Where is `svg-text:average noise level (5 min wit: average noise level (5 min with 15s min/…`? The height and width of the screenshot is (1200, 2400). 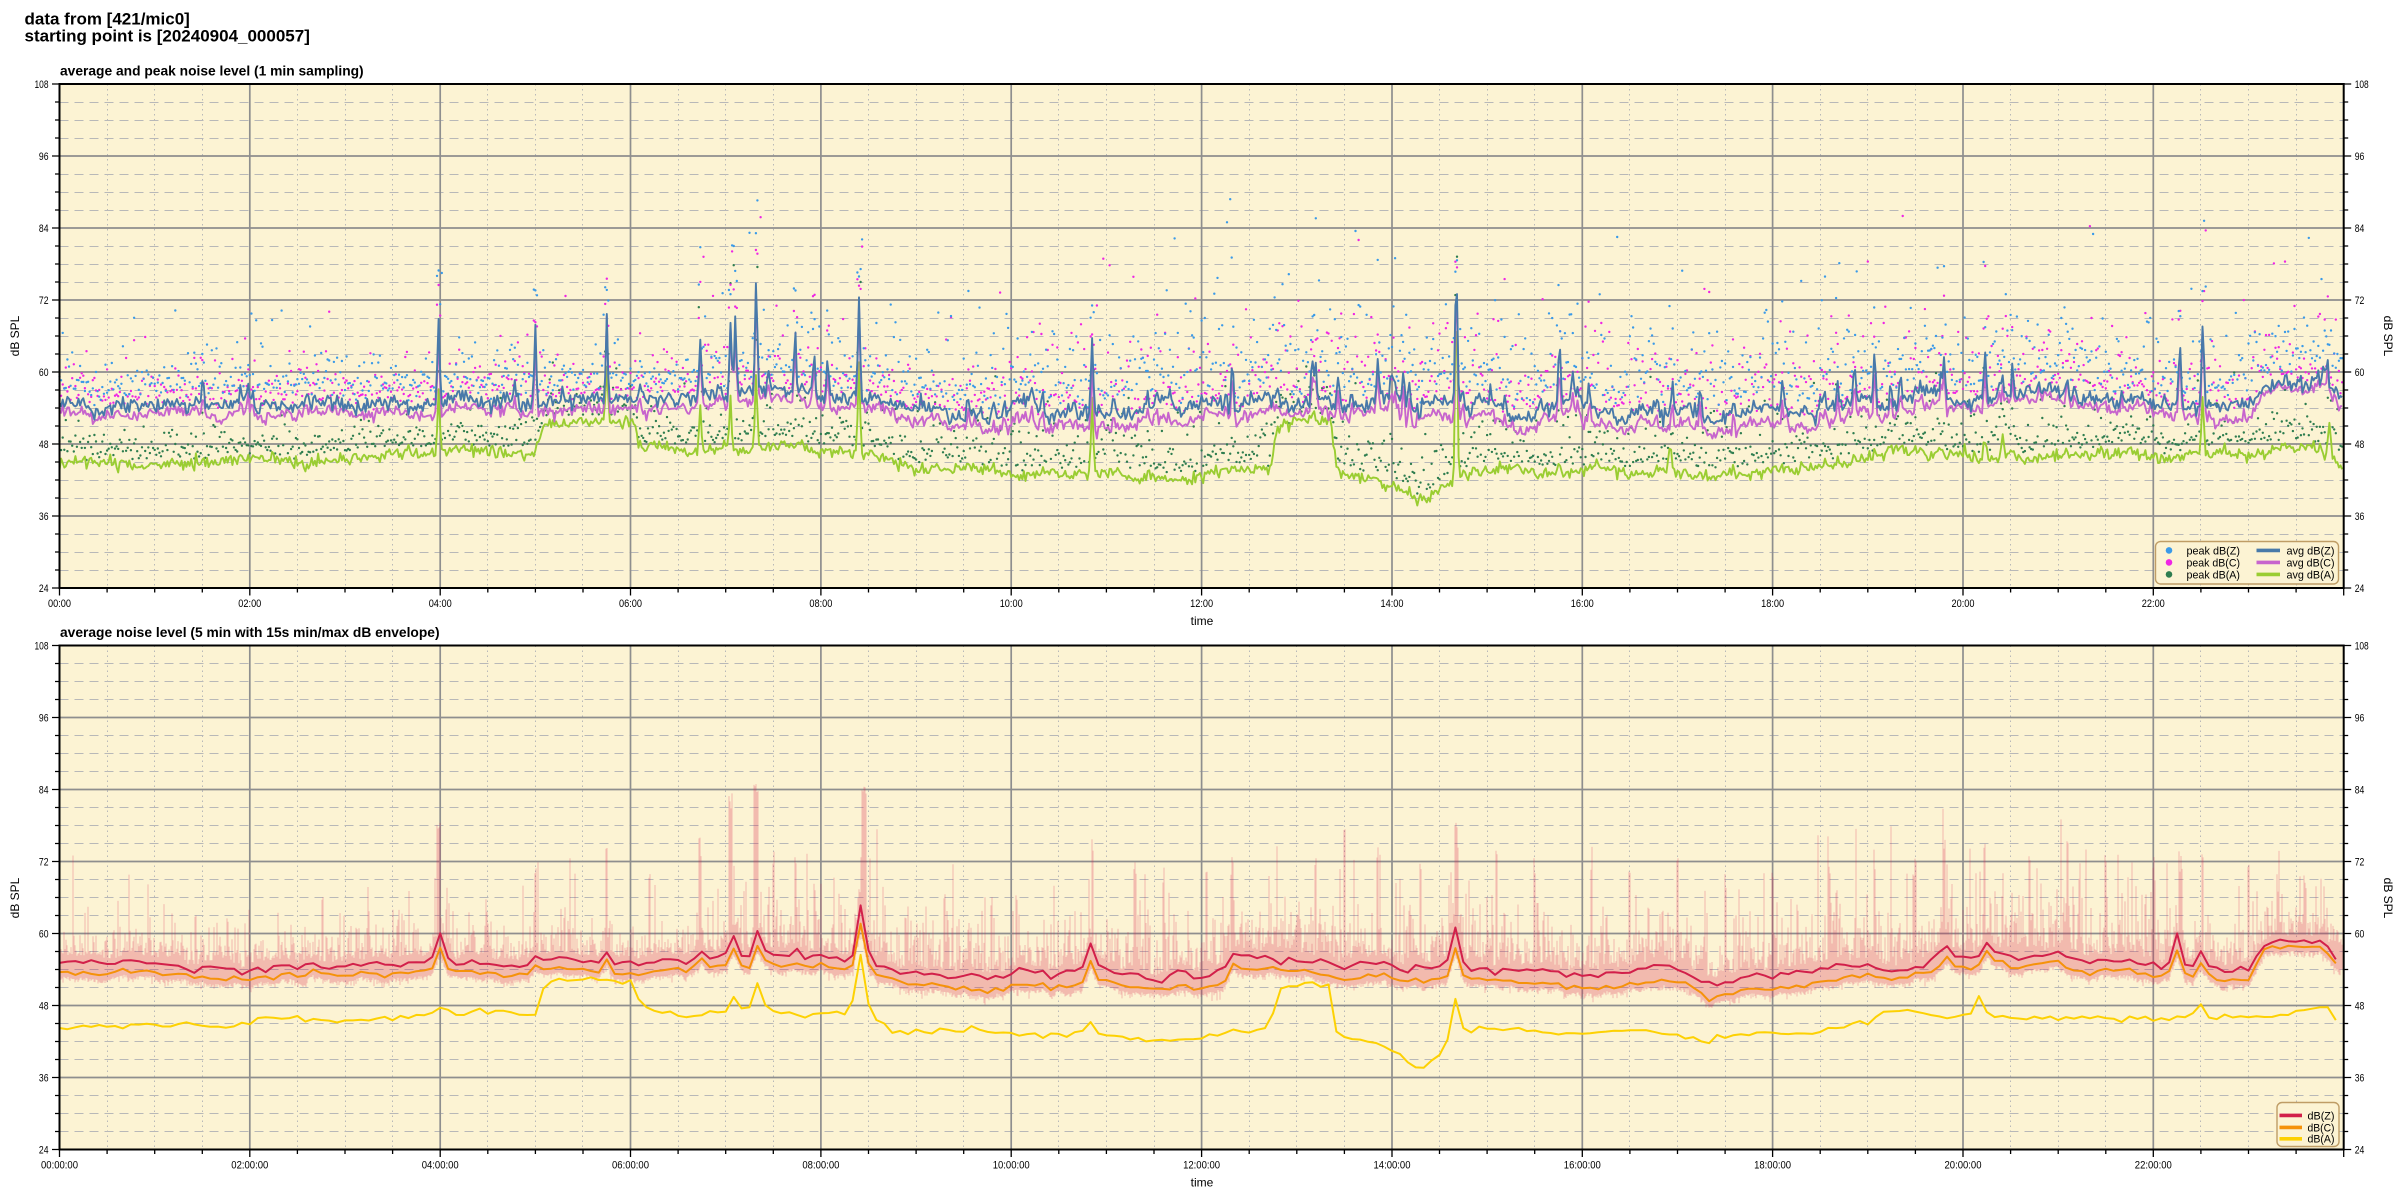 svg-text:average noise level (5 min wit: average noise level (5 min with 15s min/… is located at coordinates (250, 632).